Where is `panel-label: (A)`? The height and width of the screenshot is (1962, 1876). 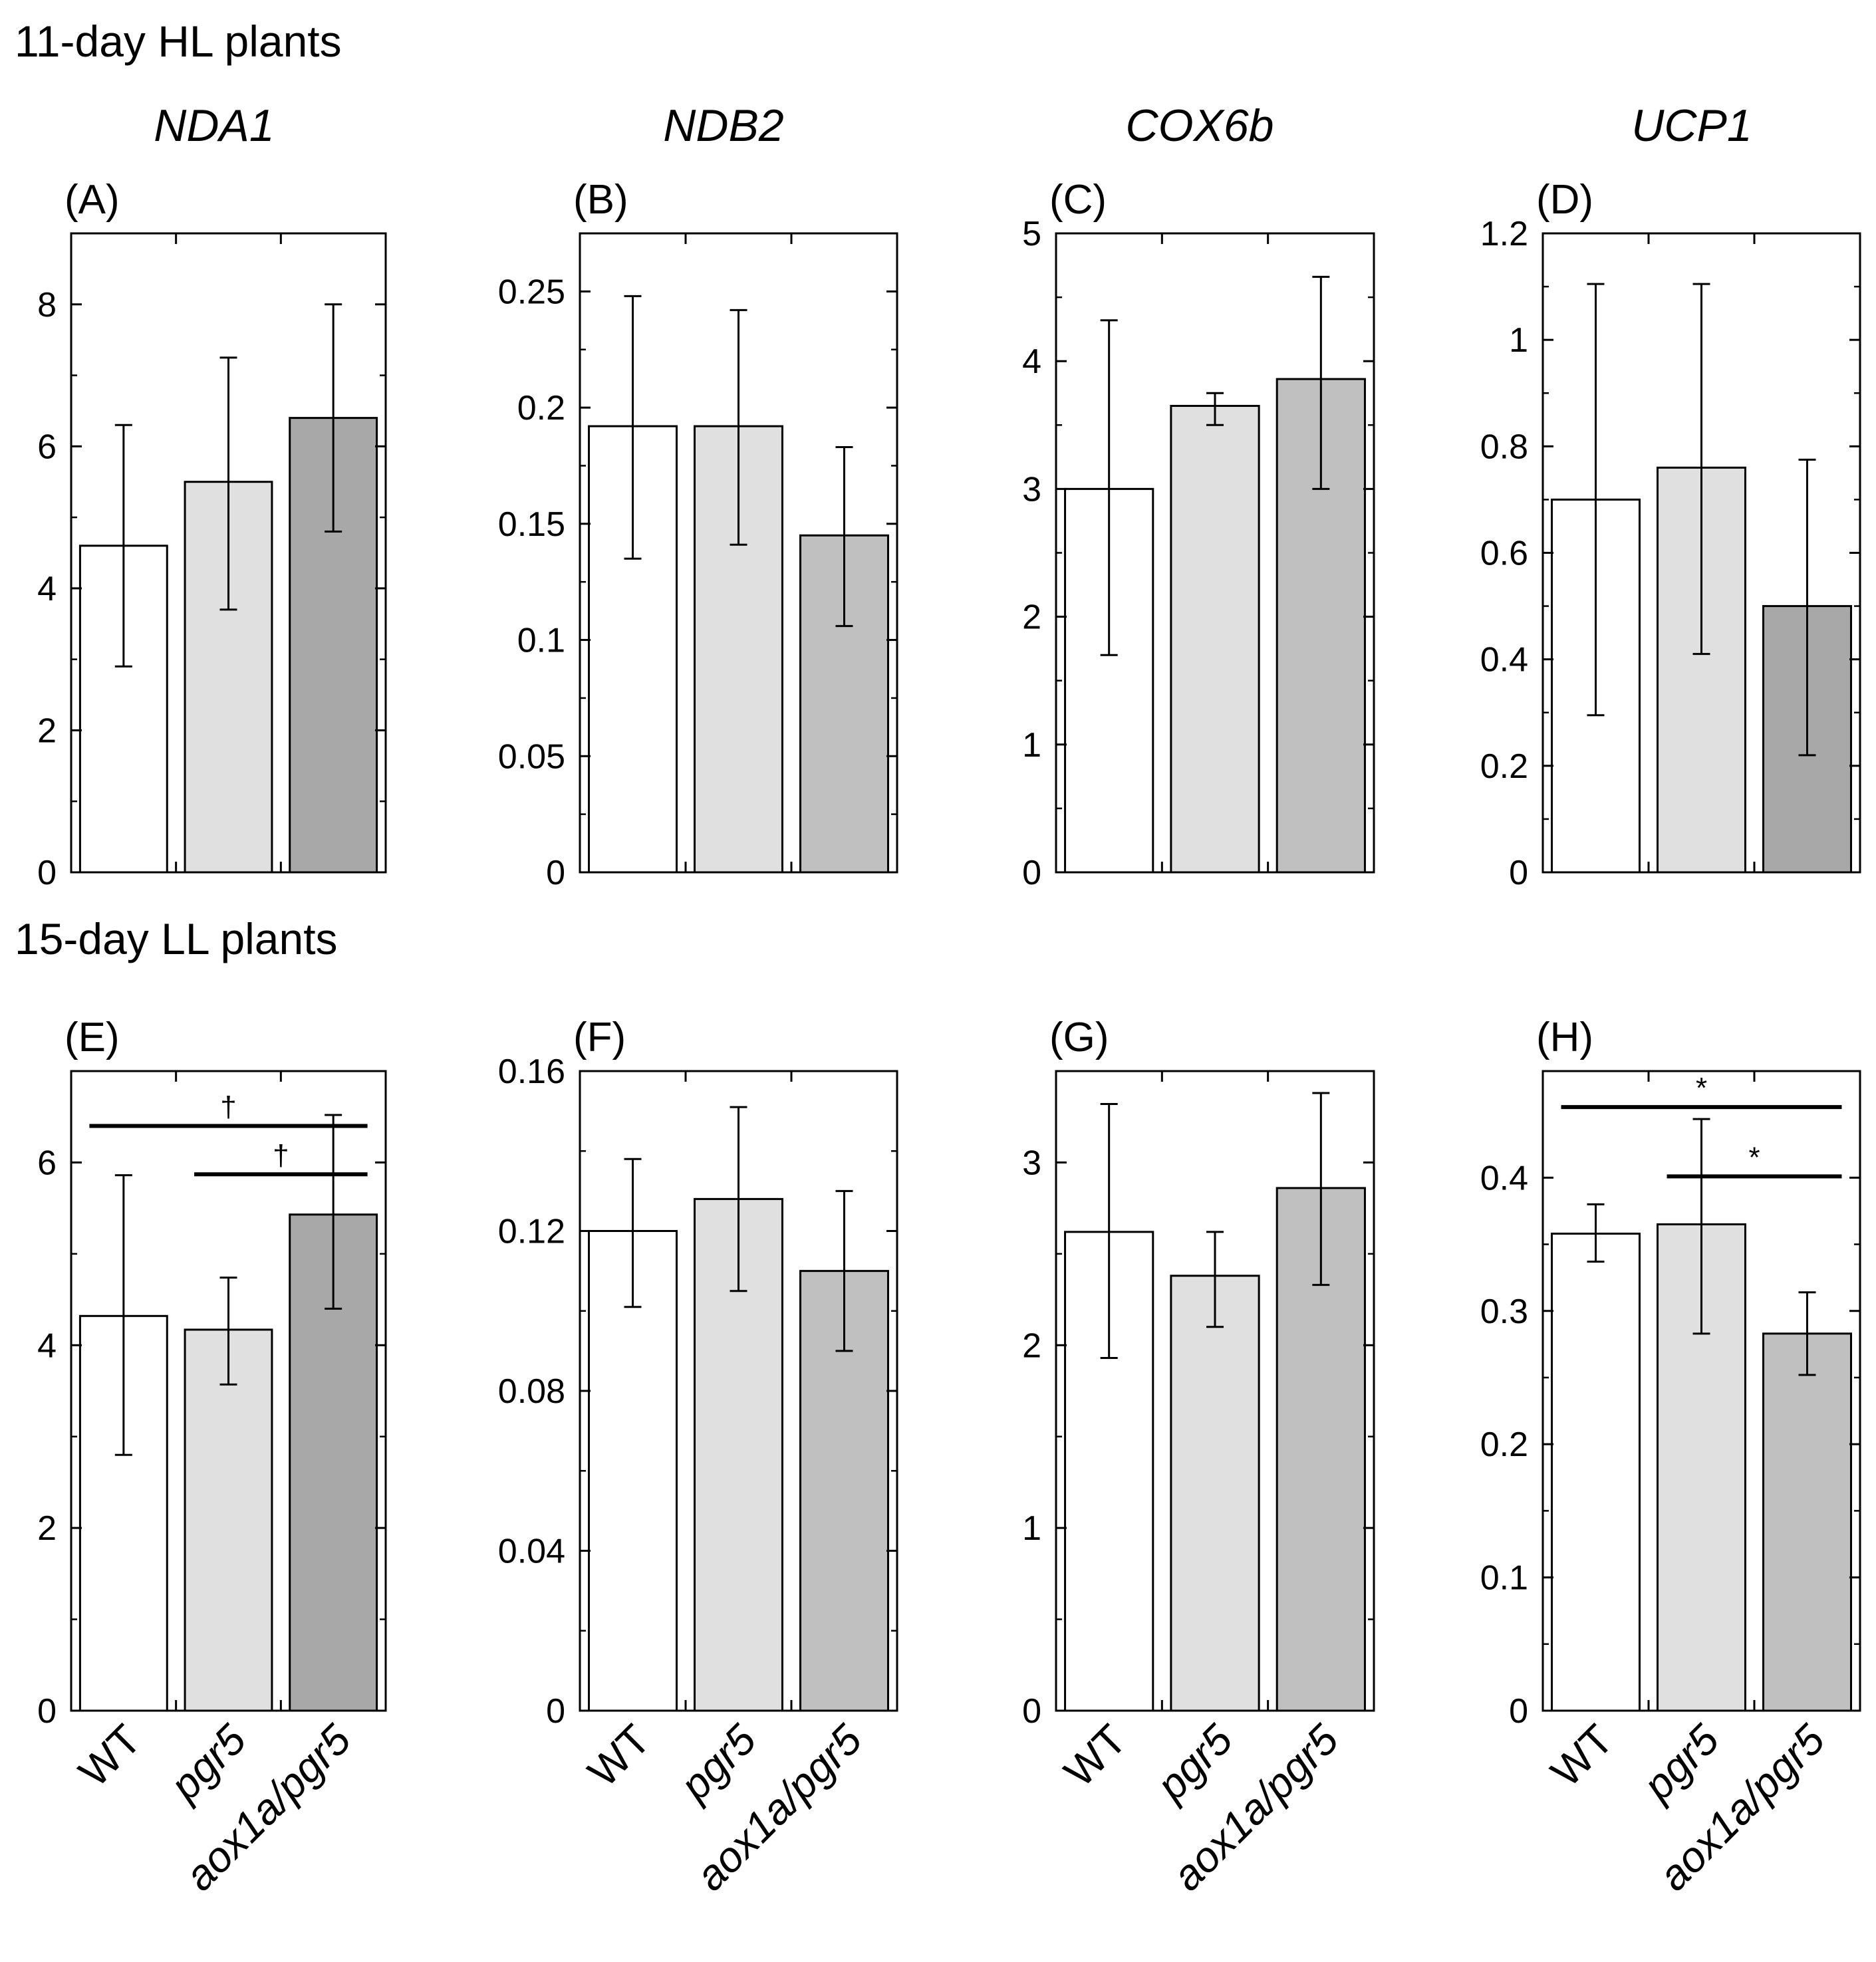 panel-label: (A) is located at coordinates (92, 200).